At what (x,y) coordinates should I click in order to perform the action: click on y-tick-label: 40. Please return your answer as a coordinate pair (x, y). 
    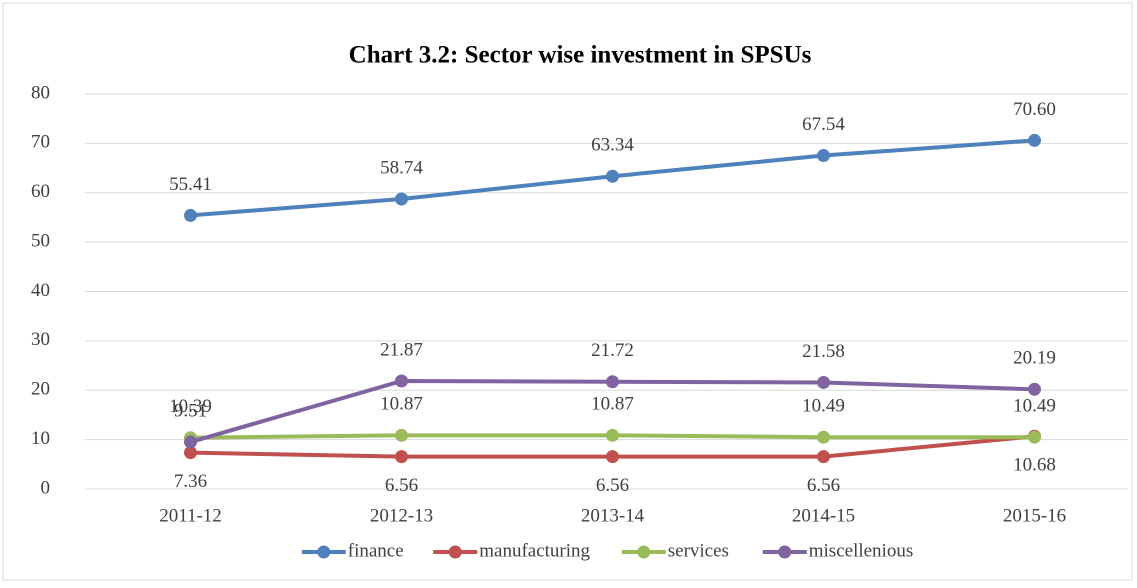
    Looking at the image, I should click on (40, 290).